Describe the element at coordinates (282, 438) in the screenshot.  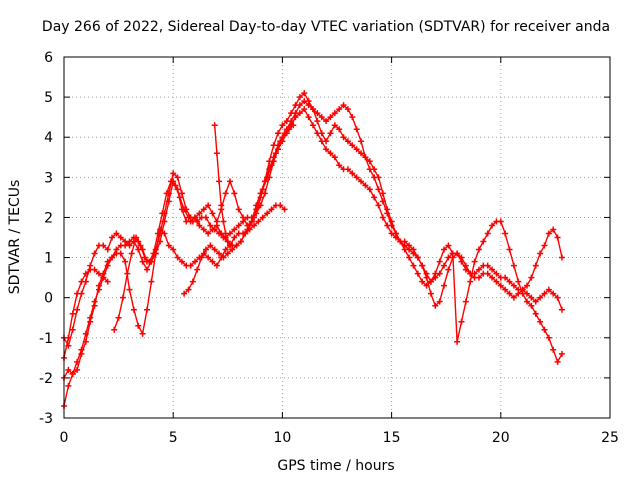
I see `x-tick-label: 10` at that location.